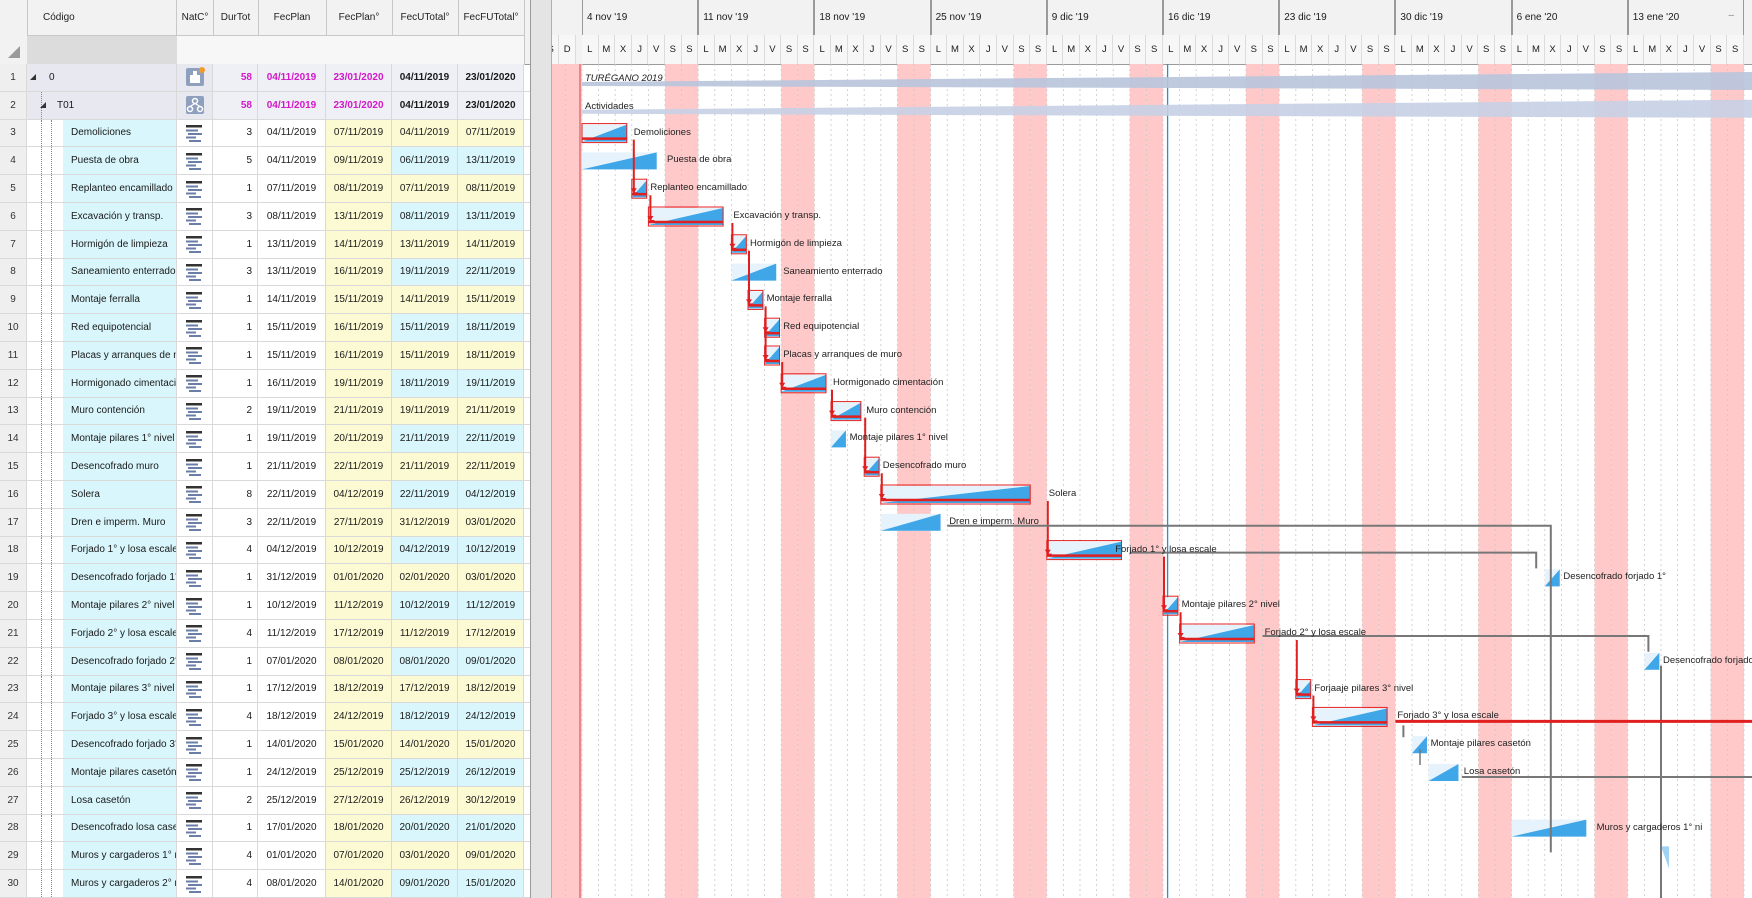 Image resolution: width=1752 pixels, height=898 pixels. Describe the element at coordinates (102, 355) in the screenshot. I see `task-name-cell: Placas y arranques de m` at that location.